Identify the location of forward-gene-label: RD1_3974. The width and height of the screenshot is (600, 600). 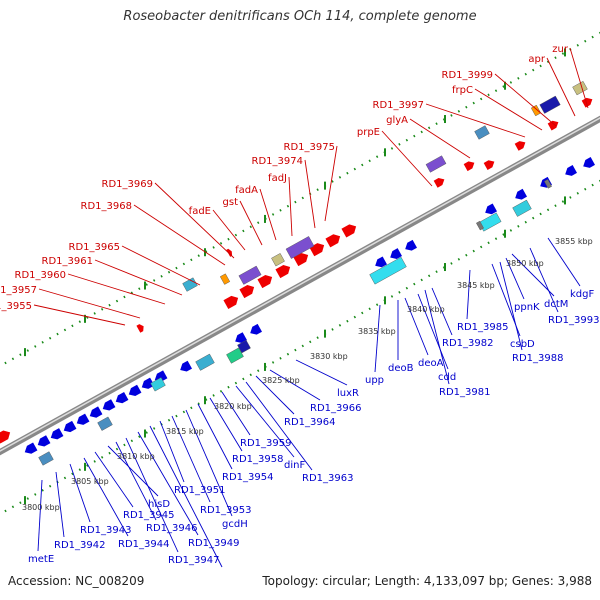
(277, 161).